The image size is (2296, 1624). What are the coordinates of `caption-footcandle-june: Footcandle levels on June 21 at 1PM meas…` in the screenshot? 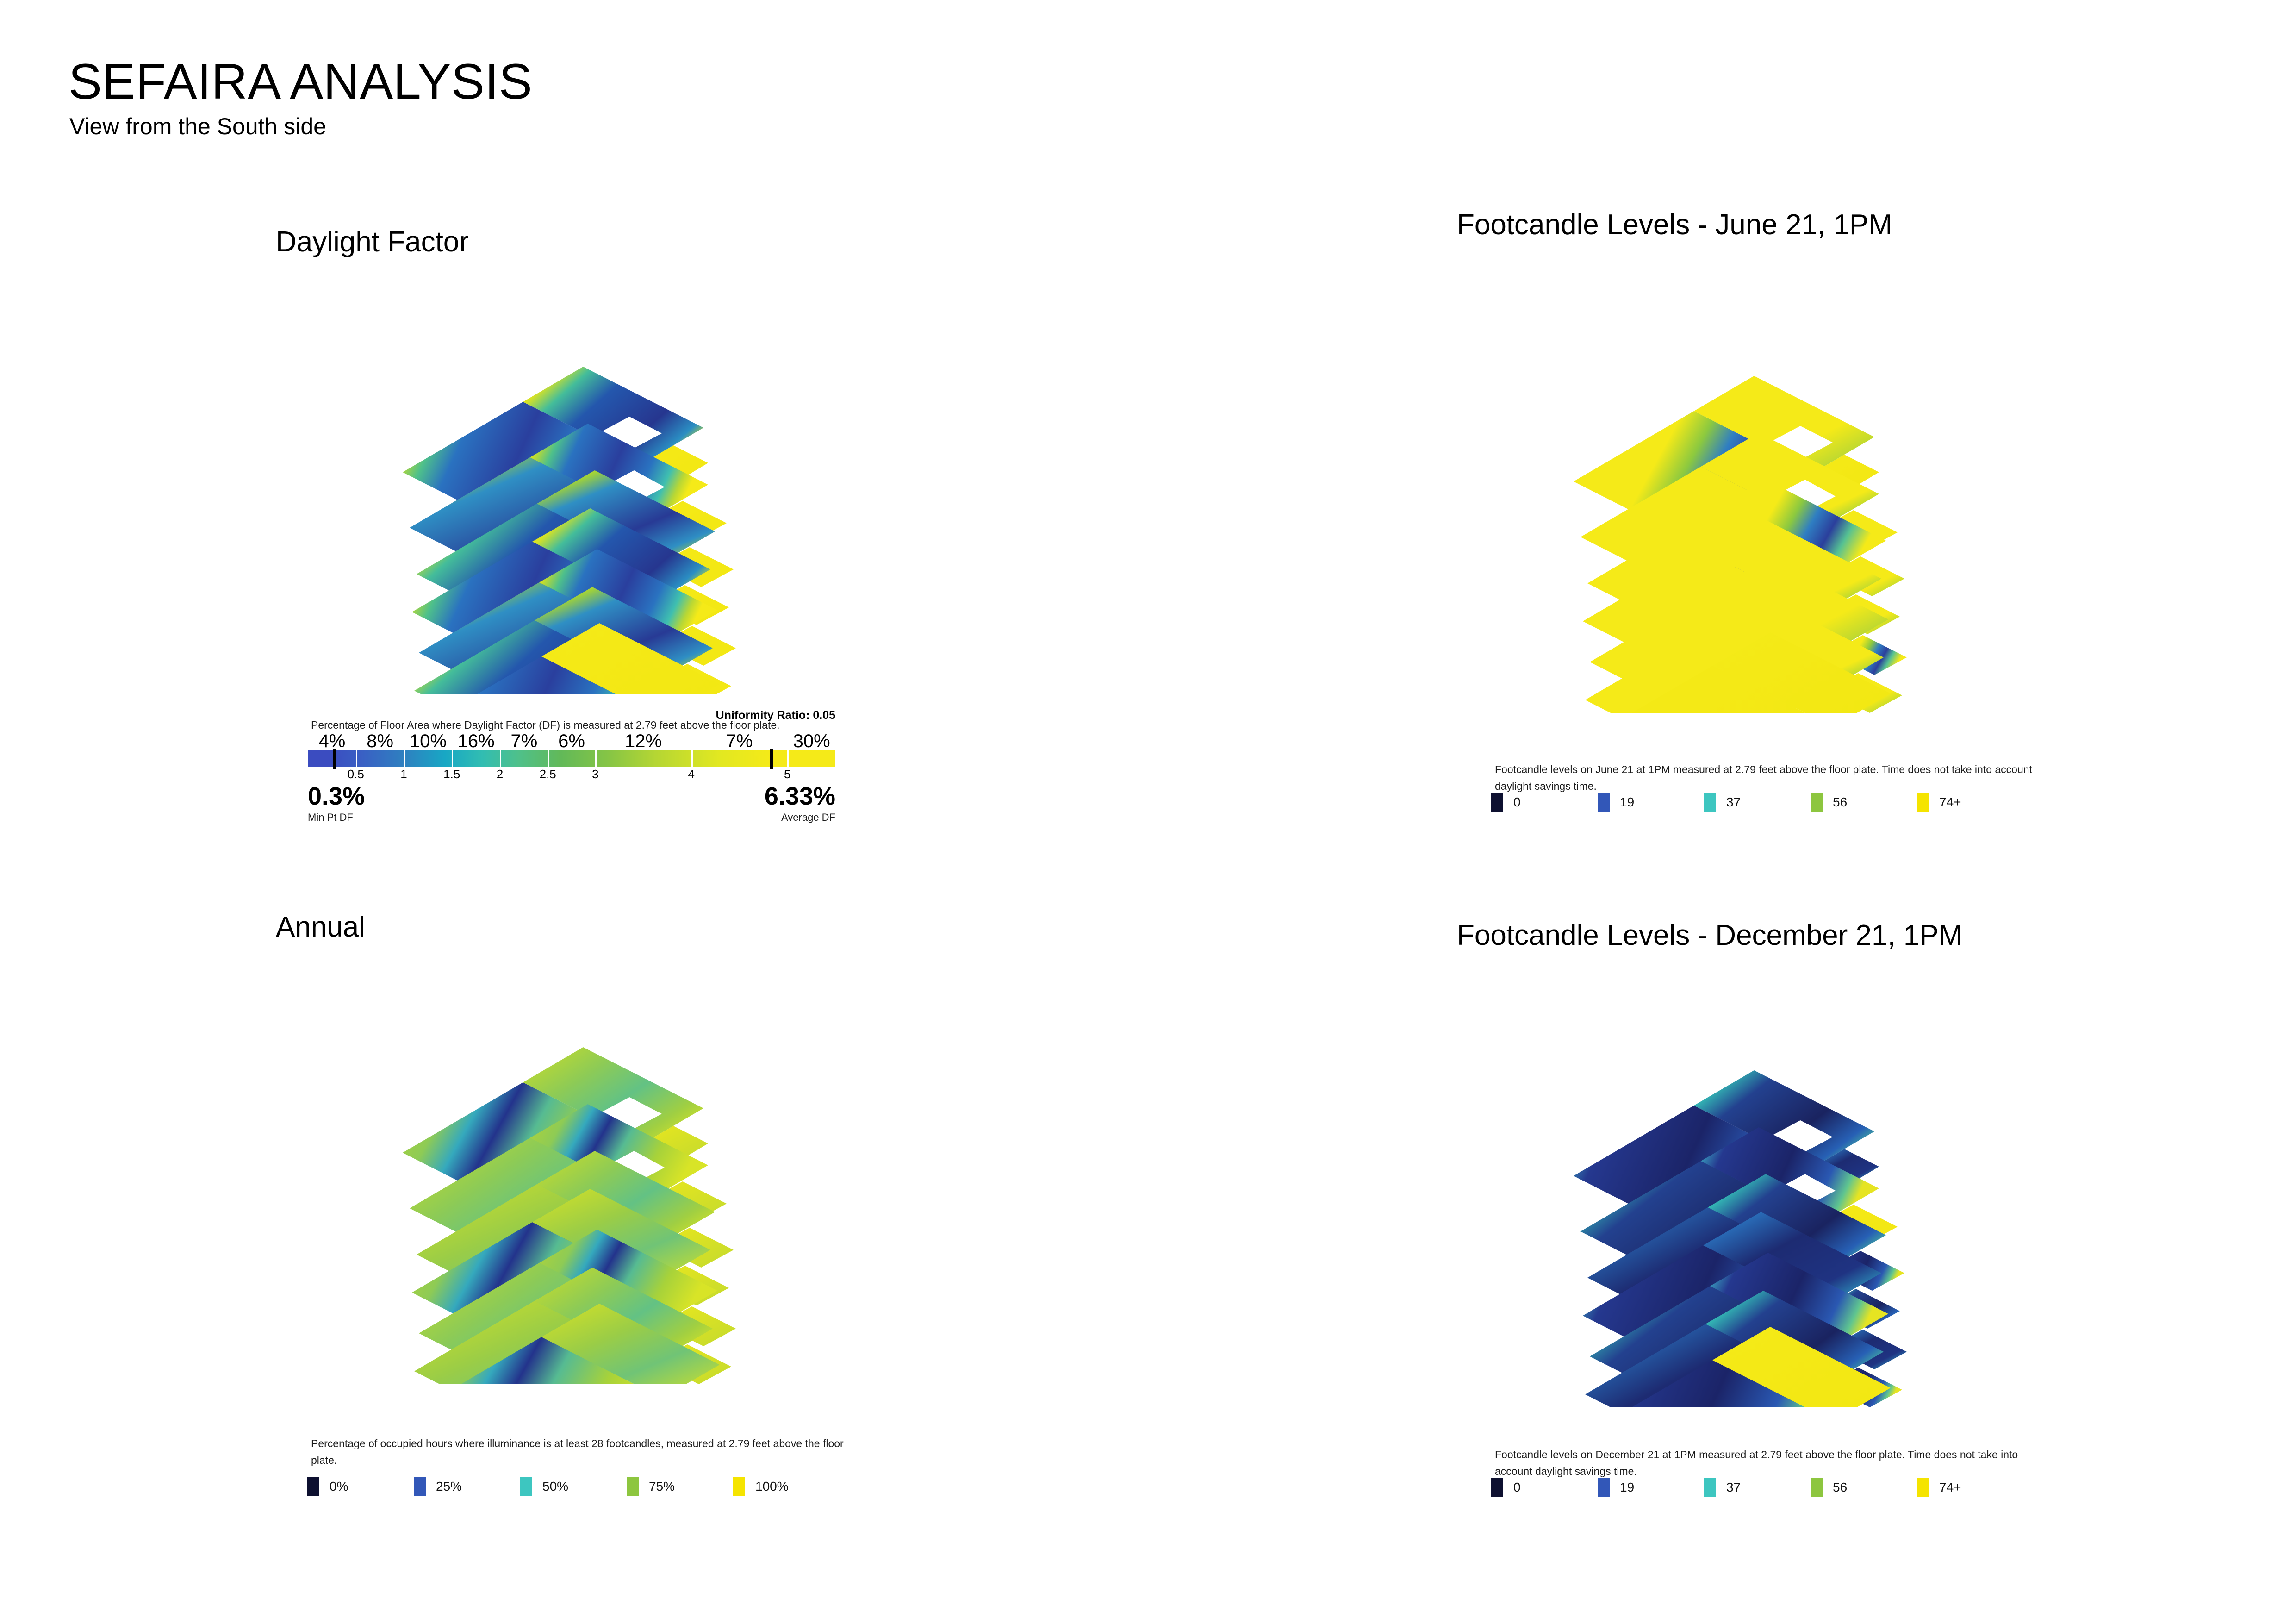 It's located at (1763, 777).